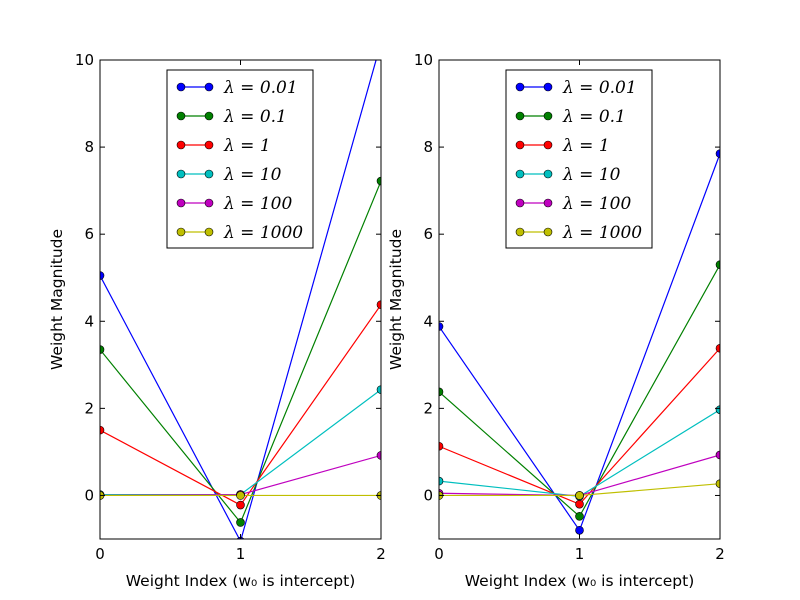  What do you see at coordinates (717, 483) in the screenshot?
I see `data-point-s6-p3` at bounding box center [717, 483].